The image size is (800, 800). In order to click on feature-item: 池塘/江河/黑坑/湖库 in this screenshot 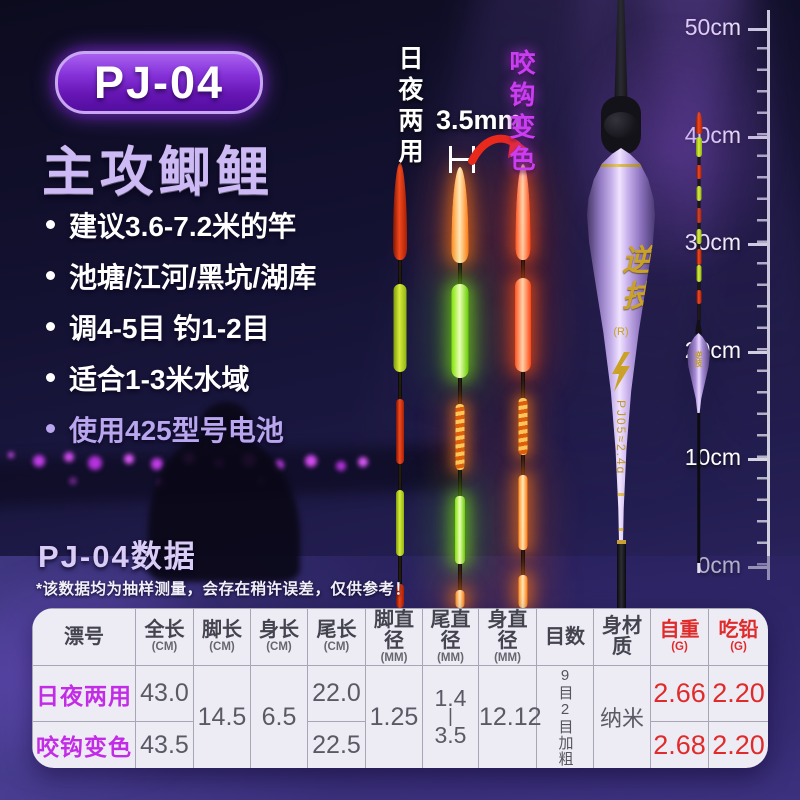, I will do `click(181, 275)`.